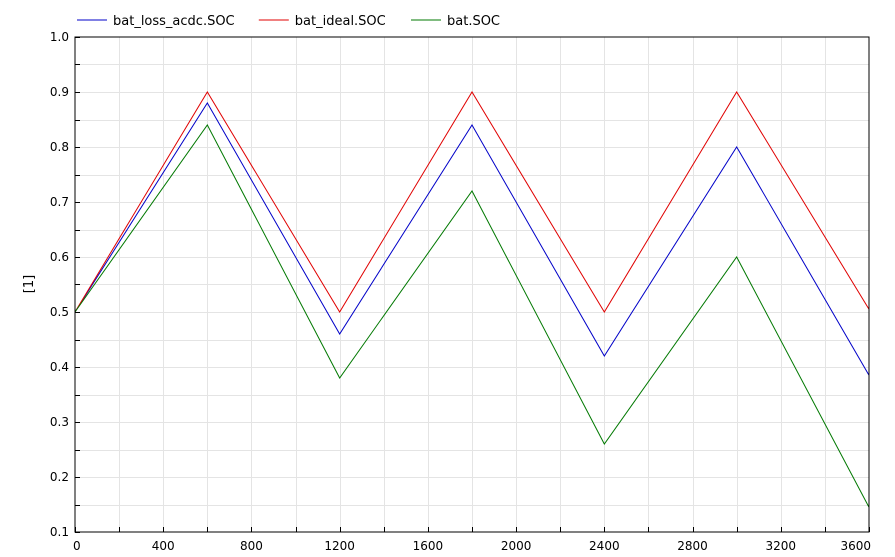 The height and width of the screenshot is (557, 895). I want to click on y-tick-label: 0.2, so click(59, 477).